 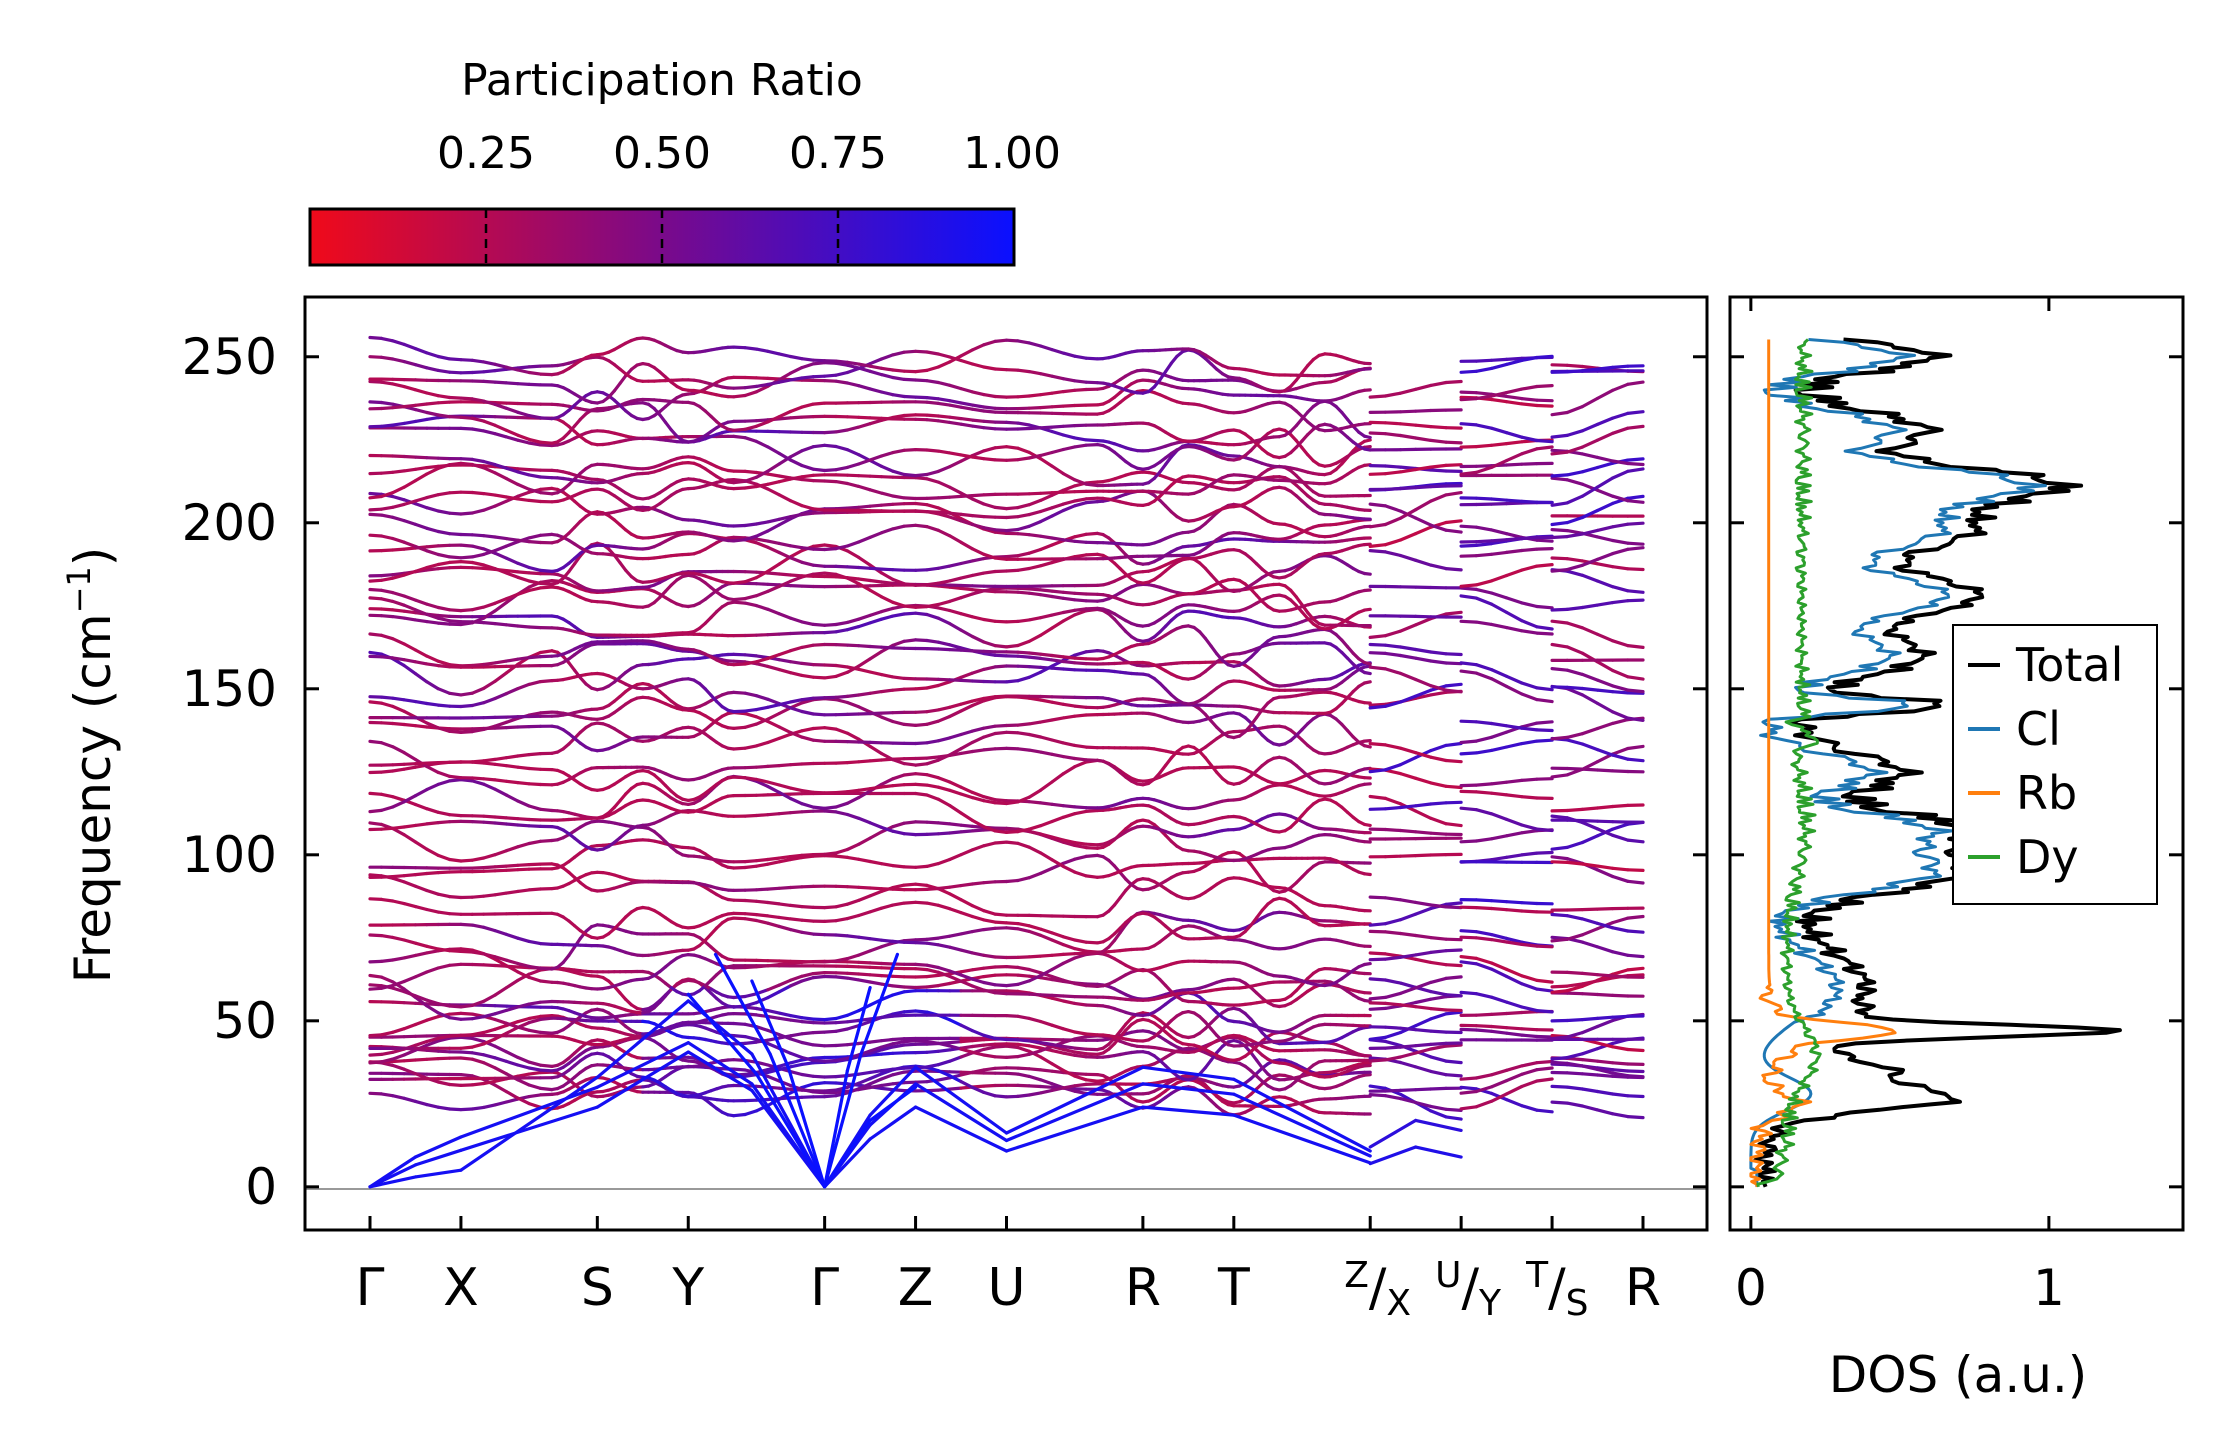 What do you see at coordinates (749, 153) in the screenshot?
I see `colorbar-tick-labels: 0.25 0.50 0.75 1.00` at bounding box center [749, 153].